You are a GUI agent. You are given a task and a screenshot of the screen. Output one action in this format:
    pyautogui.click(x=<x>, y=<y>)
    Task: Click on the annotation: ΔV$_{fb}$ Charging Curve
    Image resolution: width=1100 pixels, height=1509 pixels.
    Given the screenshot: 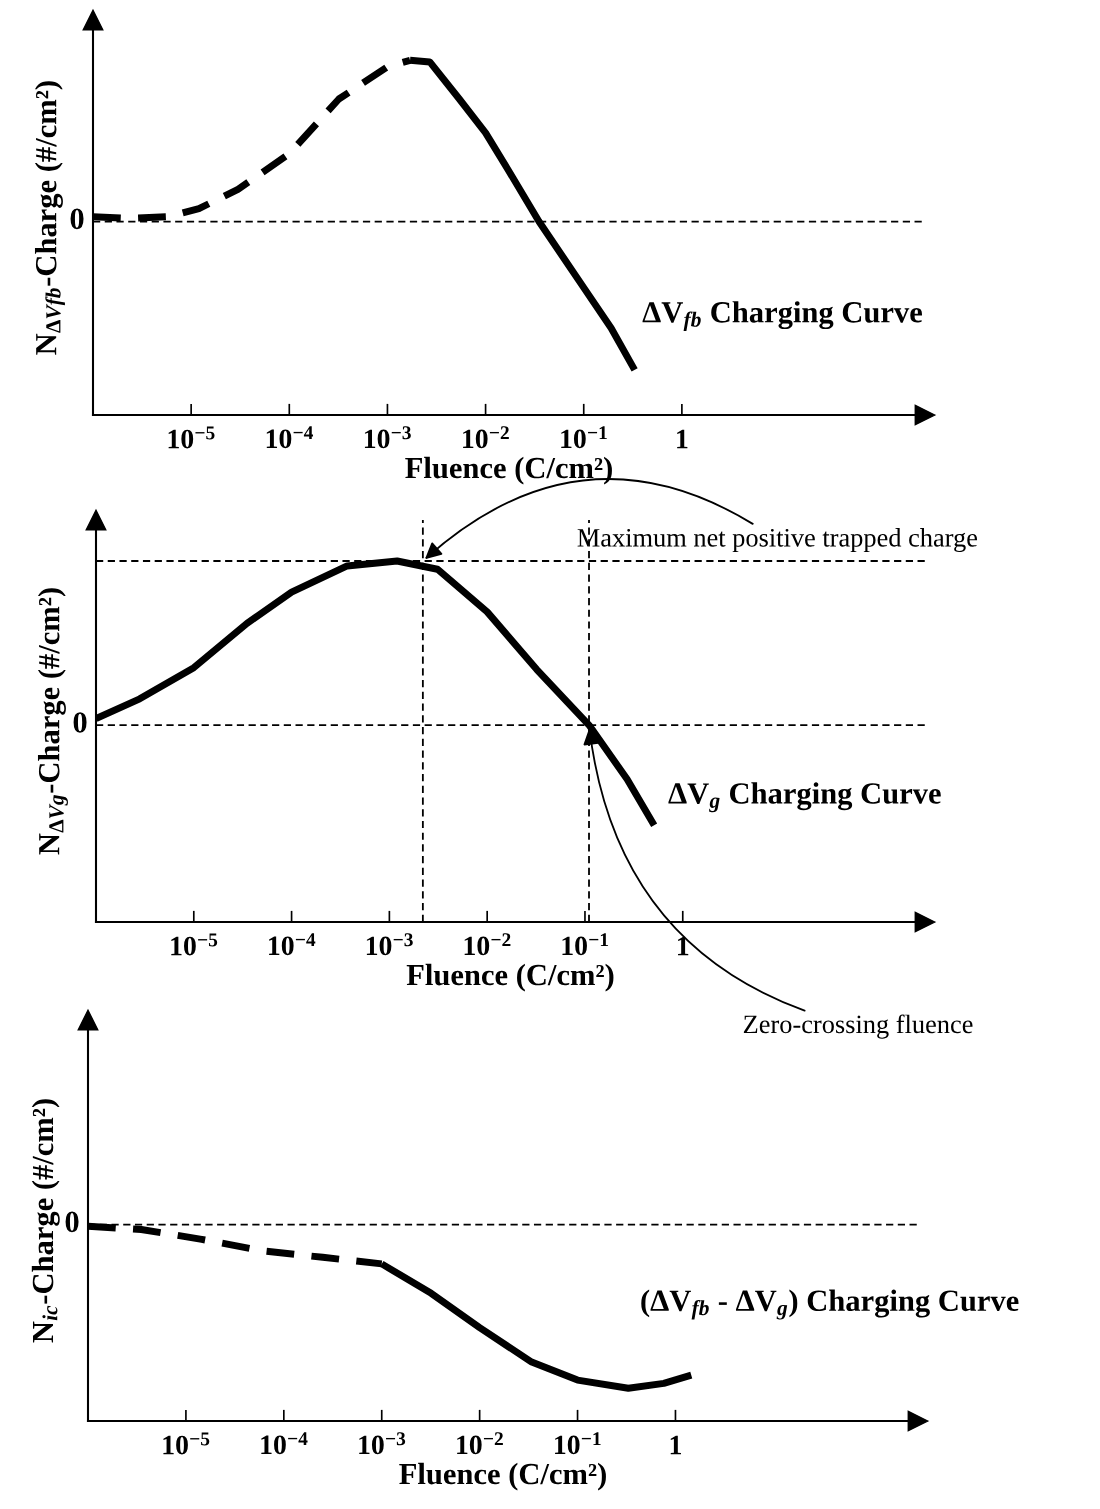 What is the action you would take?
    pyautogui.click(x=782, y=316)
    